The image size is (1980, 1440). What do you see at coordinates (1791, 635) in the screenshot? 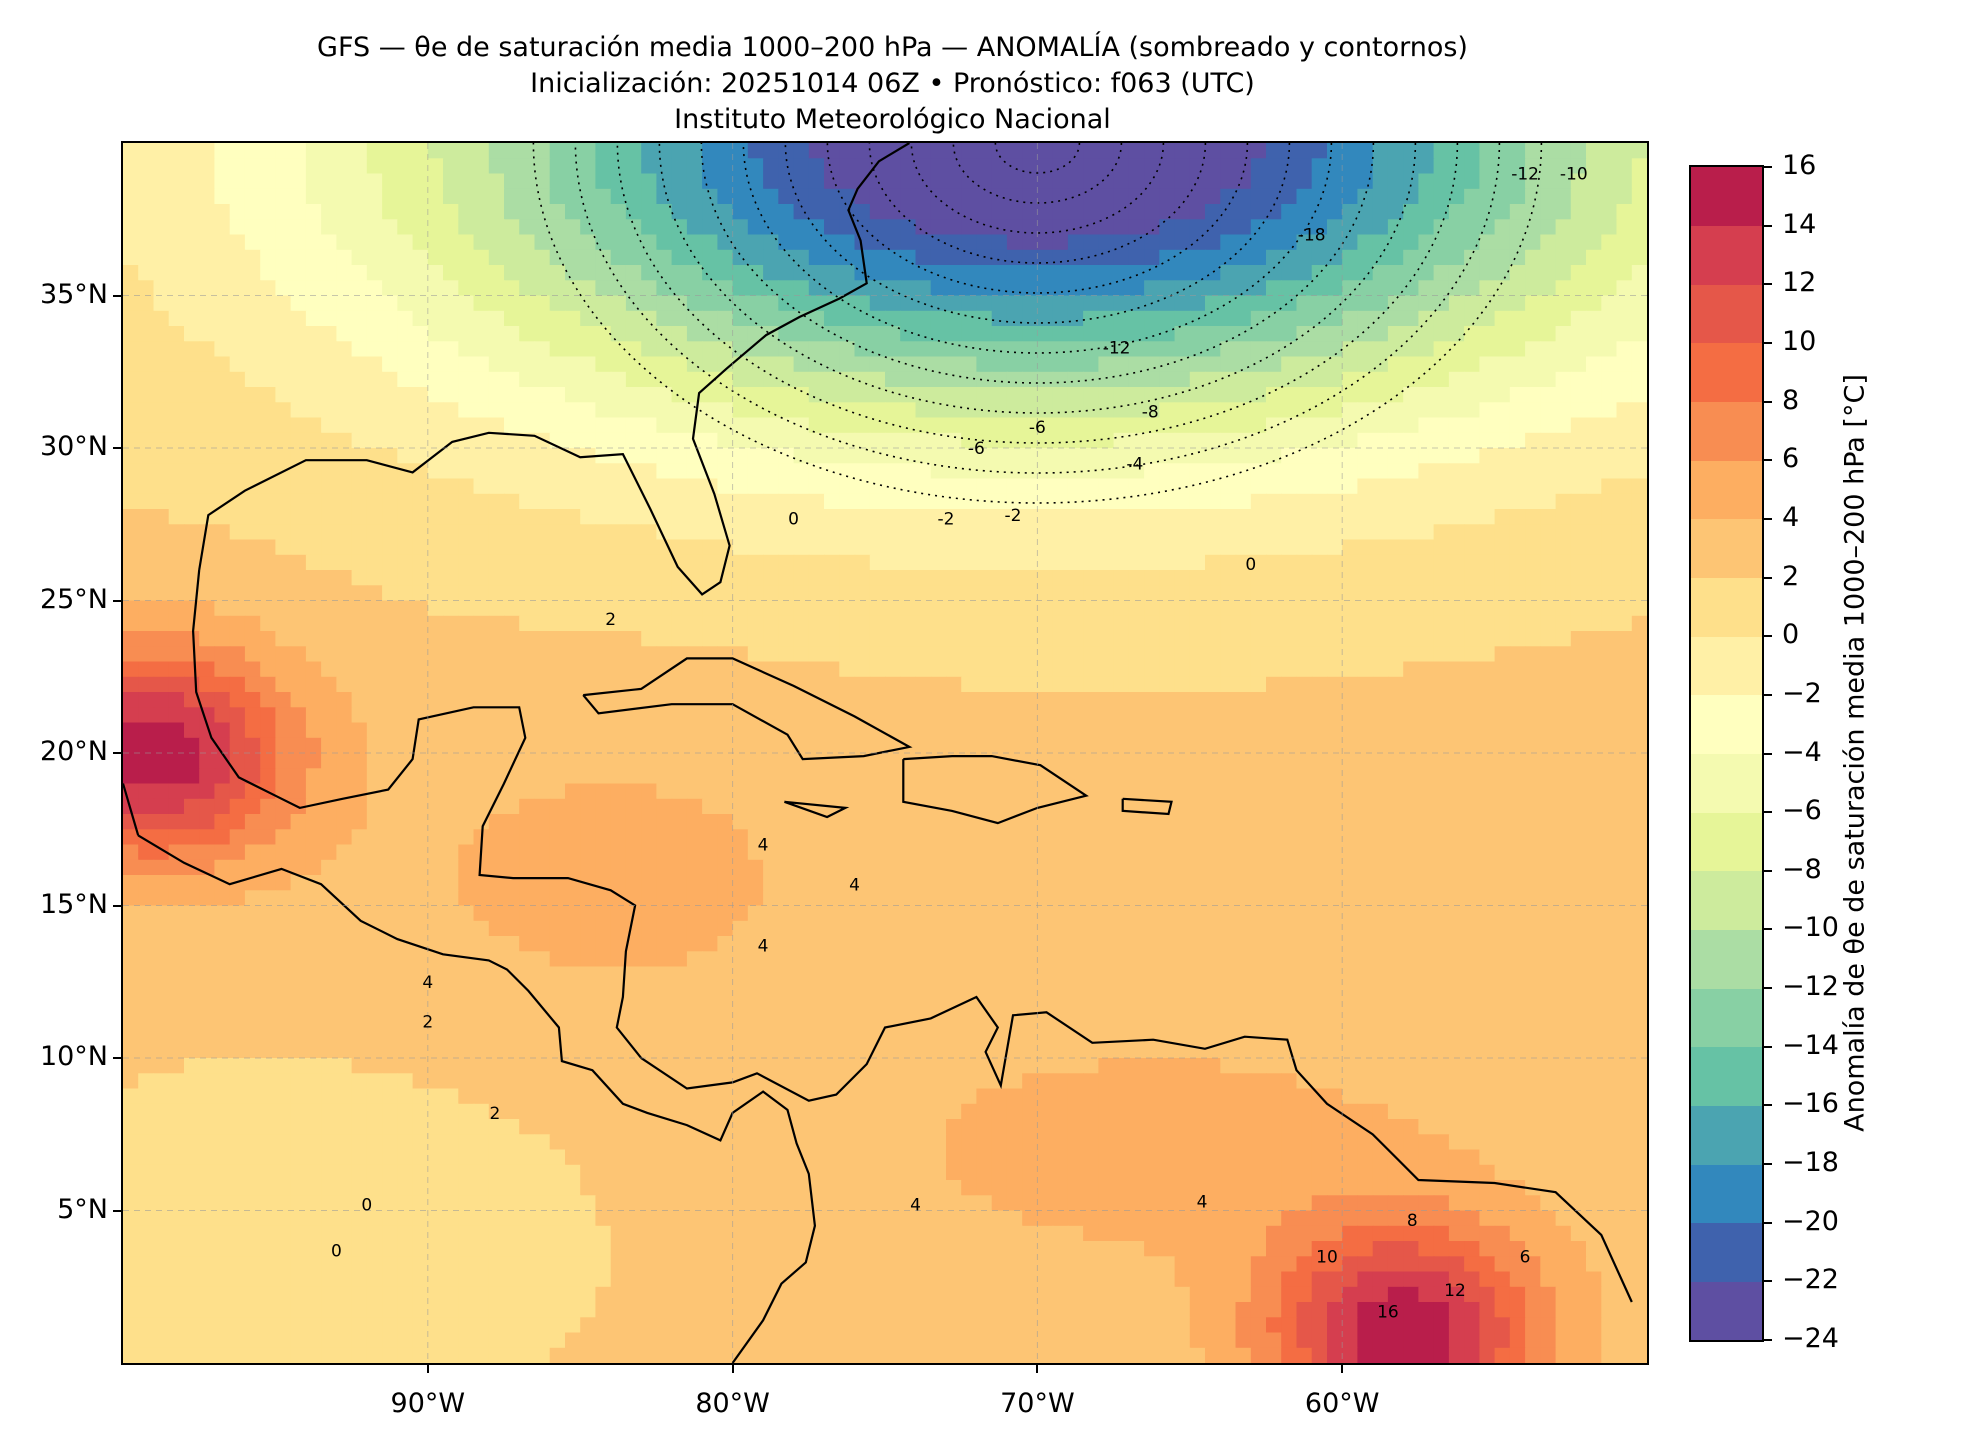
I see `colorbar-tick-label: 0` at bounding box center [1791, 635].